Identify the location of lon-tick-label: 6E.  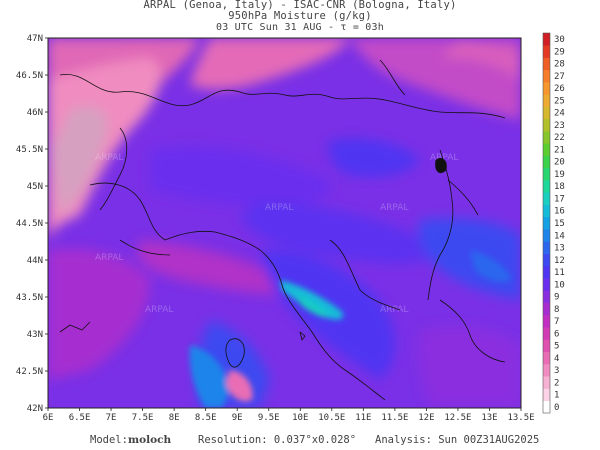
(48, 418).